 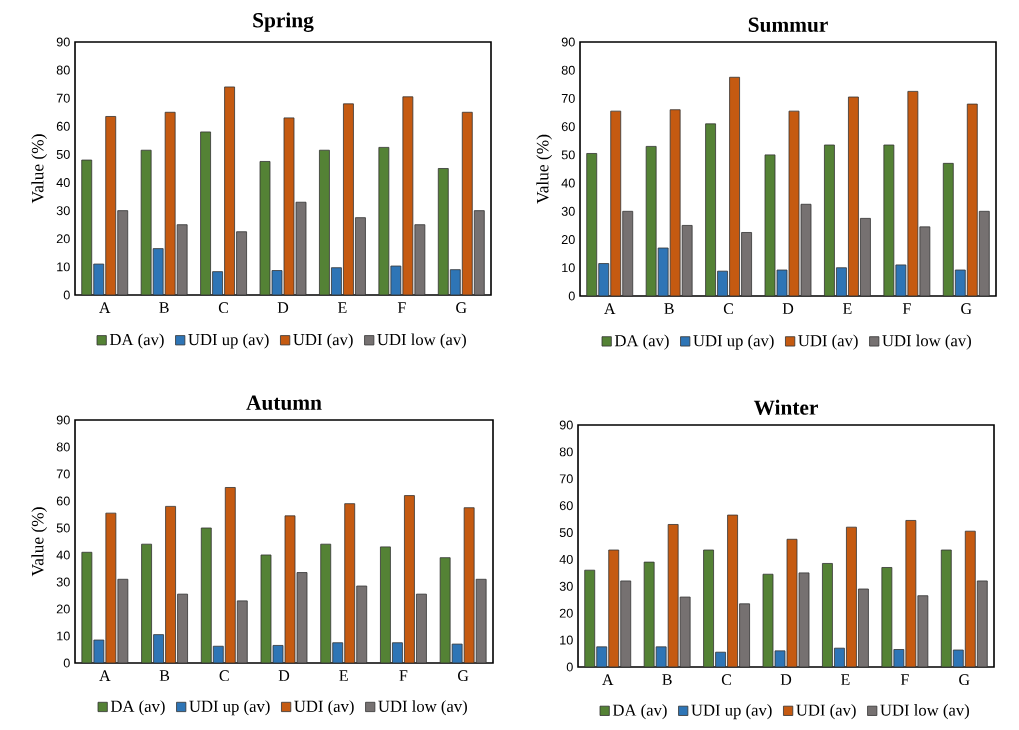 I want to click on chart-title: Spring, so click(x=283, y=22).